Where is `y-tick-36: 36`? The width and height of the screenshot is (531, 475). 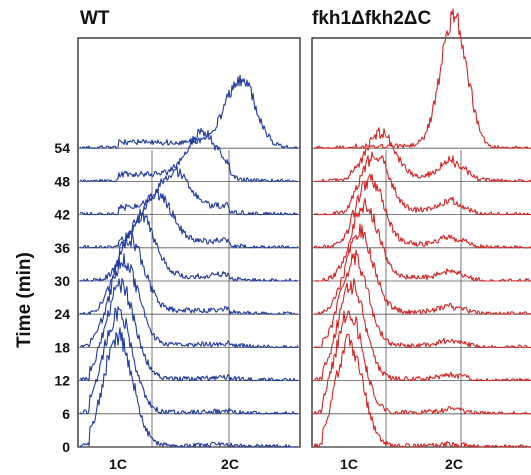 y-tick-36: 36 is located at coordinates (62, 248).